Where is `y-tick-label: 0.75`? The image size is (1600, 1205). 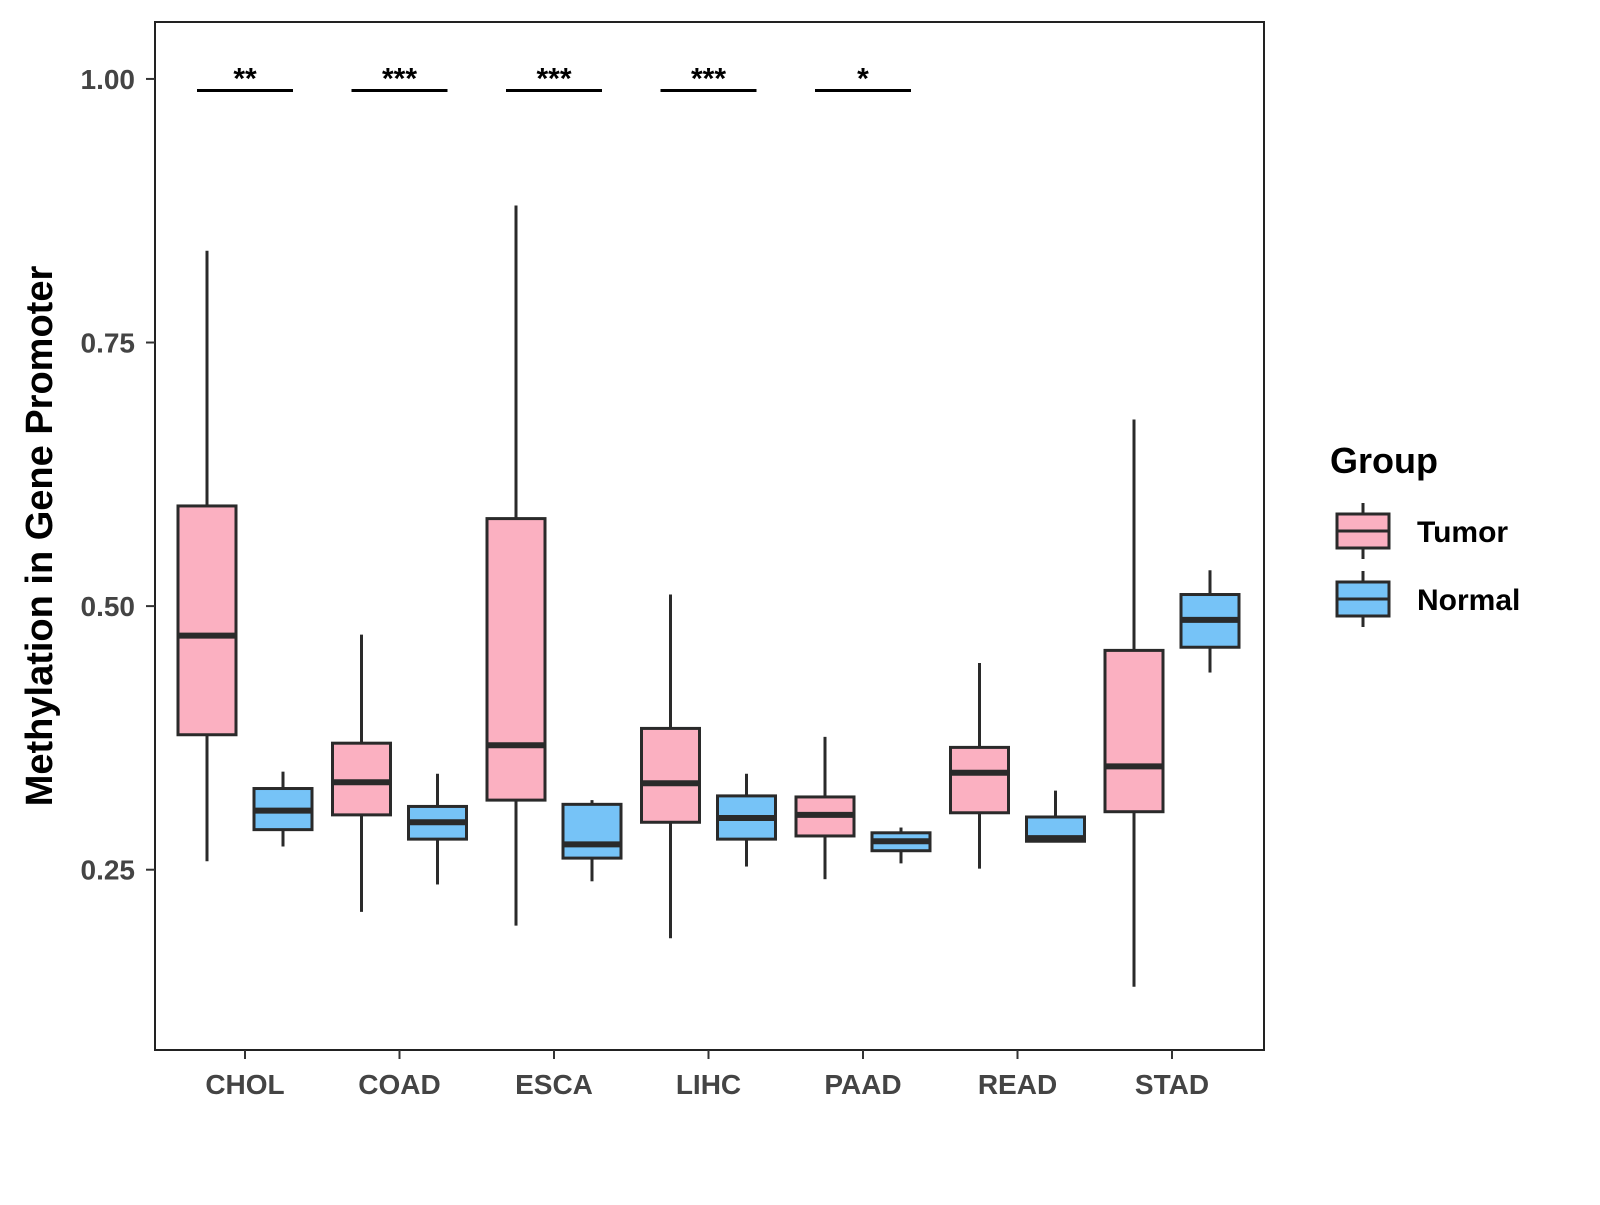
y-tick-label: 0.75 is located at coordinates (108, 343).